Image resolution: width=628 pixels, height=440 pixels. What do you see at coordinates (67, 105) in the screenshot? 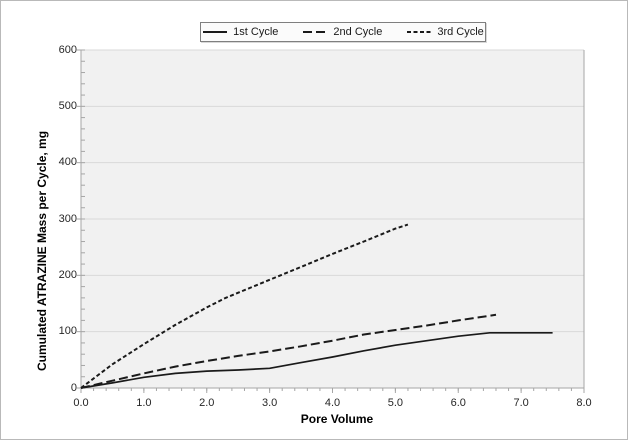
I see `y-tick-label: 500` at bounding box center [67, 105].